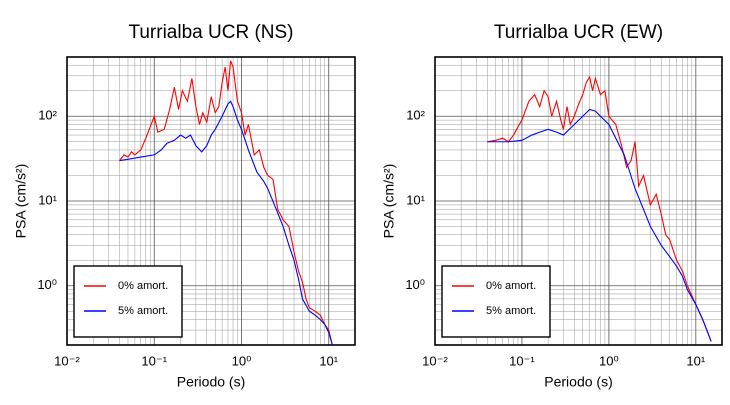  Describe the element at coordinates (210, 32) in the screenshot. I see `chart-title: Turrialba UCR (NS)` at that location.